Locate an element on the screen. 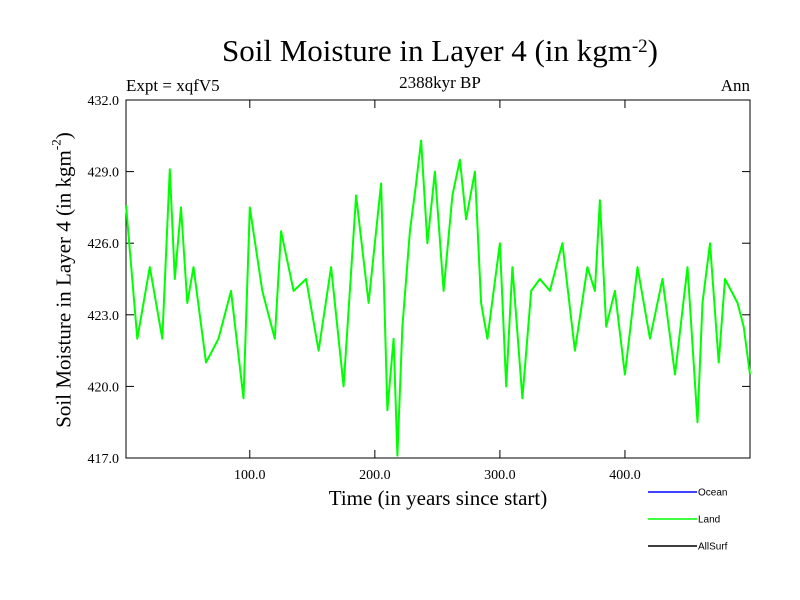  x-tick-label: 100.0 is located at coordinates (250, 475).